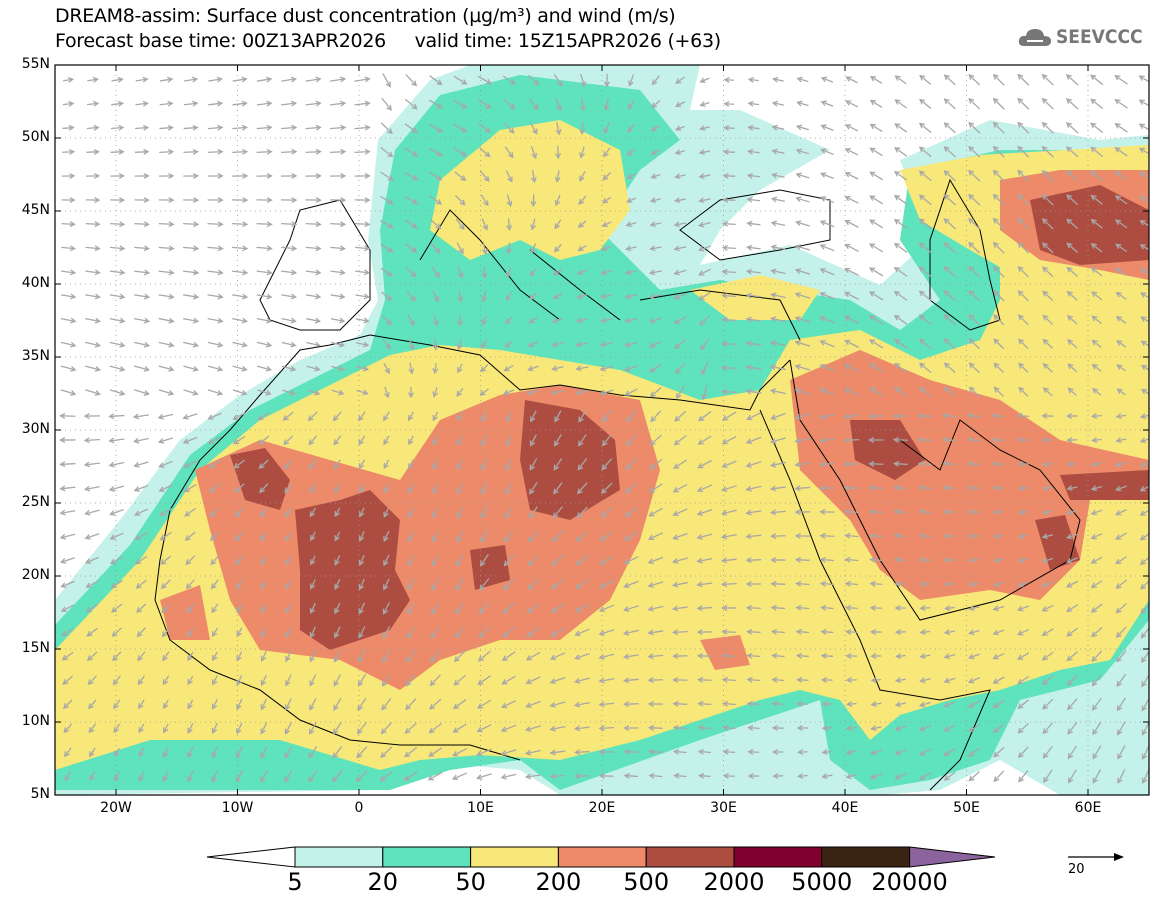  Describe the element at coordinates (35, 64) in the screenshot. I see `lat-label: 55N` at that location.